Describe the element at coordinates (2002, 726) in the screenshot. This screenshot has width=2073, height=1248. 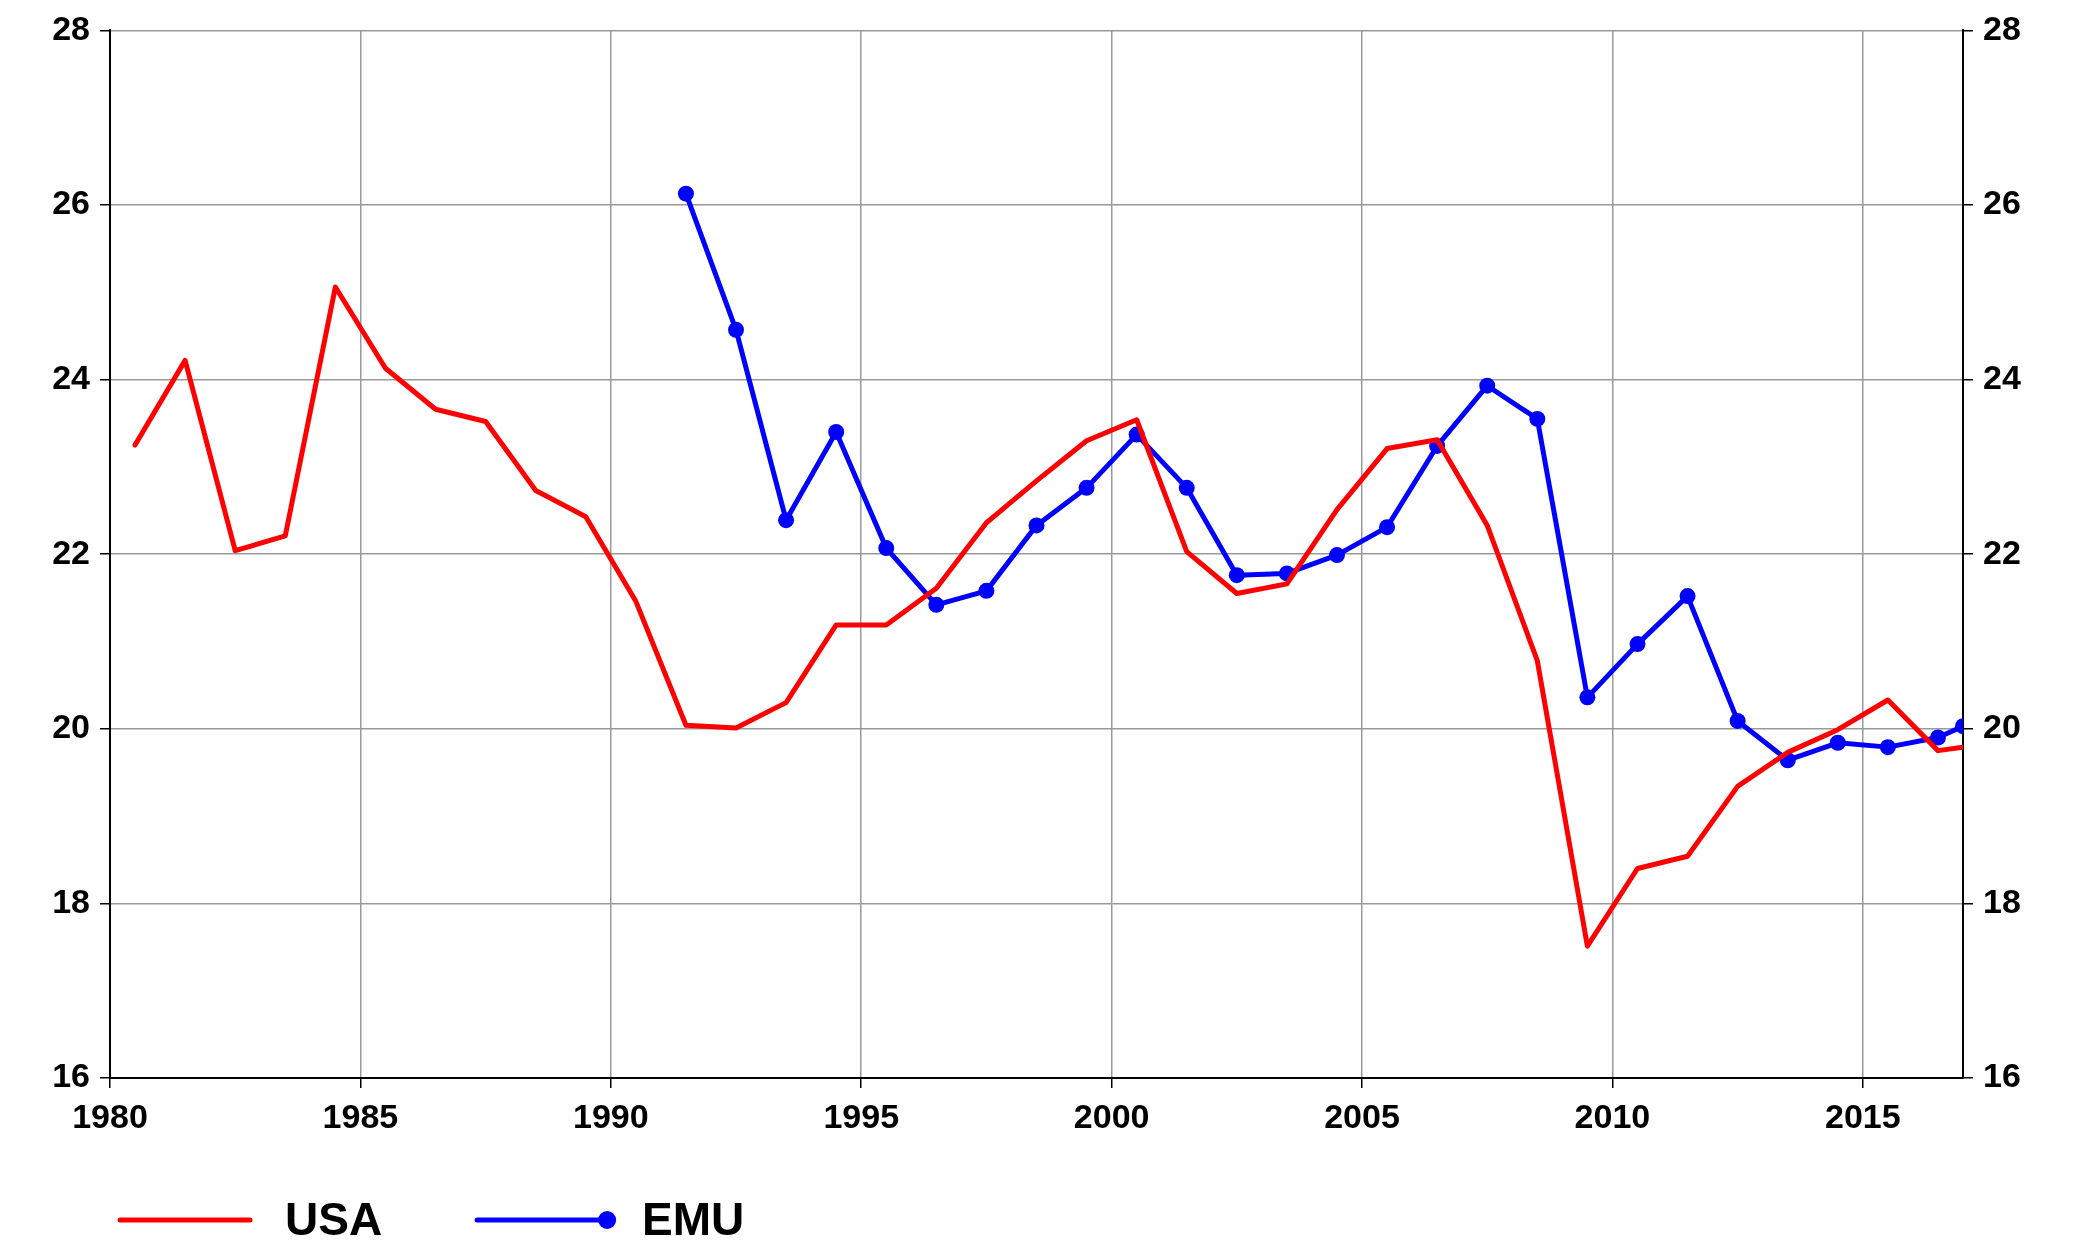
I see `y2-tick-label: 20` at that location.